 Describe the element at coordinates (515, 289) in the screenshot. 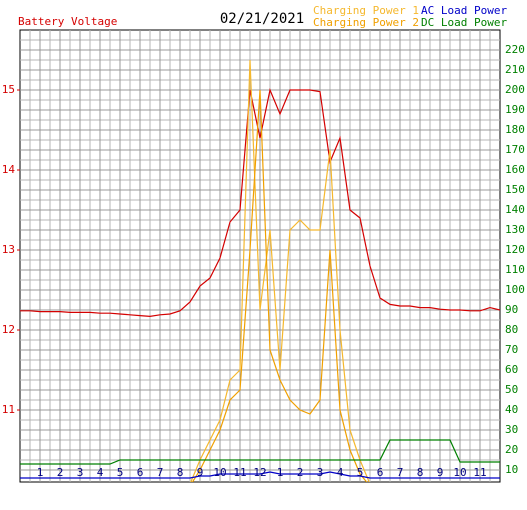

I see `y2-tick-label: 100` at that location.